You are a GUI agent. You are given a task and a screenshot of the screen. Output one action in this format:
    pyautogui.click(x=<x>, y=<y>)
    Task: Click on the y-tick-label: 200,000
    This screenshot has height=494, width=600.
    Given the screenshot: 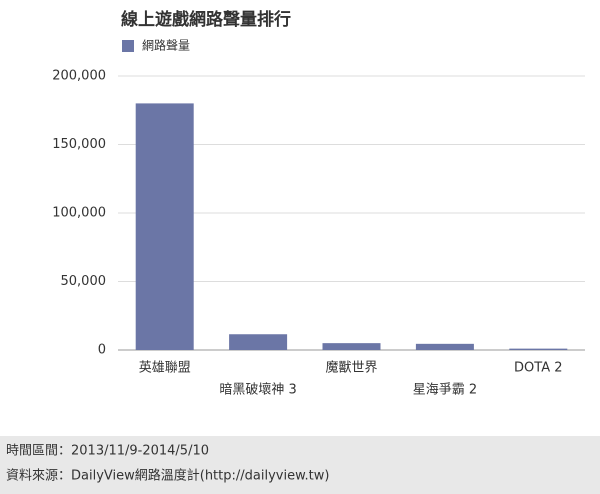 What is the action you would take?
    pyautogui.click(x=79, y=76)
    